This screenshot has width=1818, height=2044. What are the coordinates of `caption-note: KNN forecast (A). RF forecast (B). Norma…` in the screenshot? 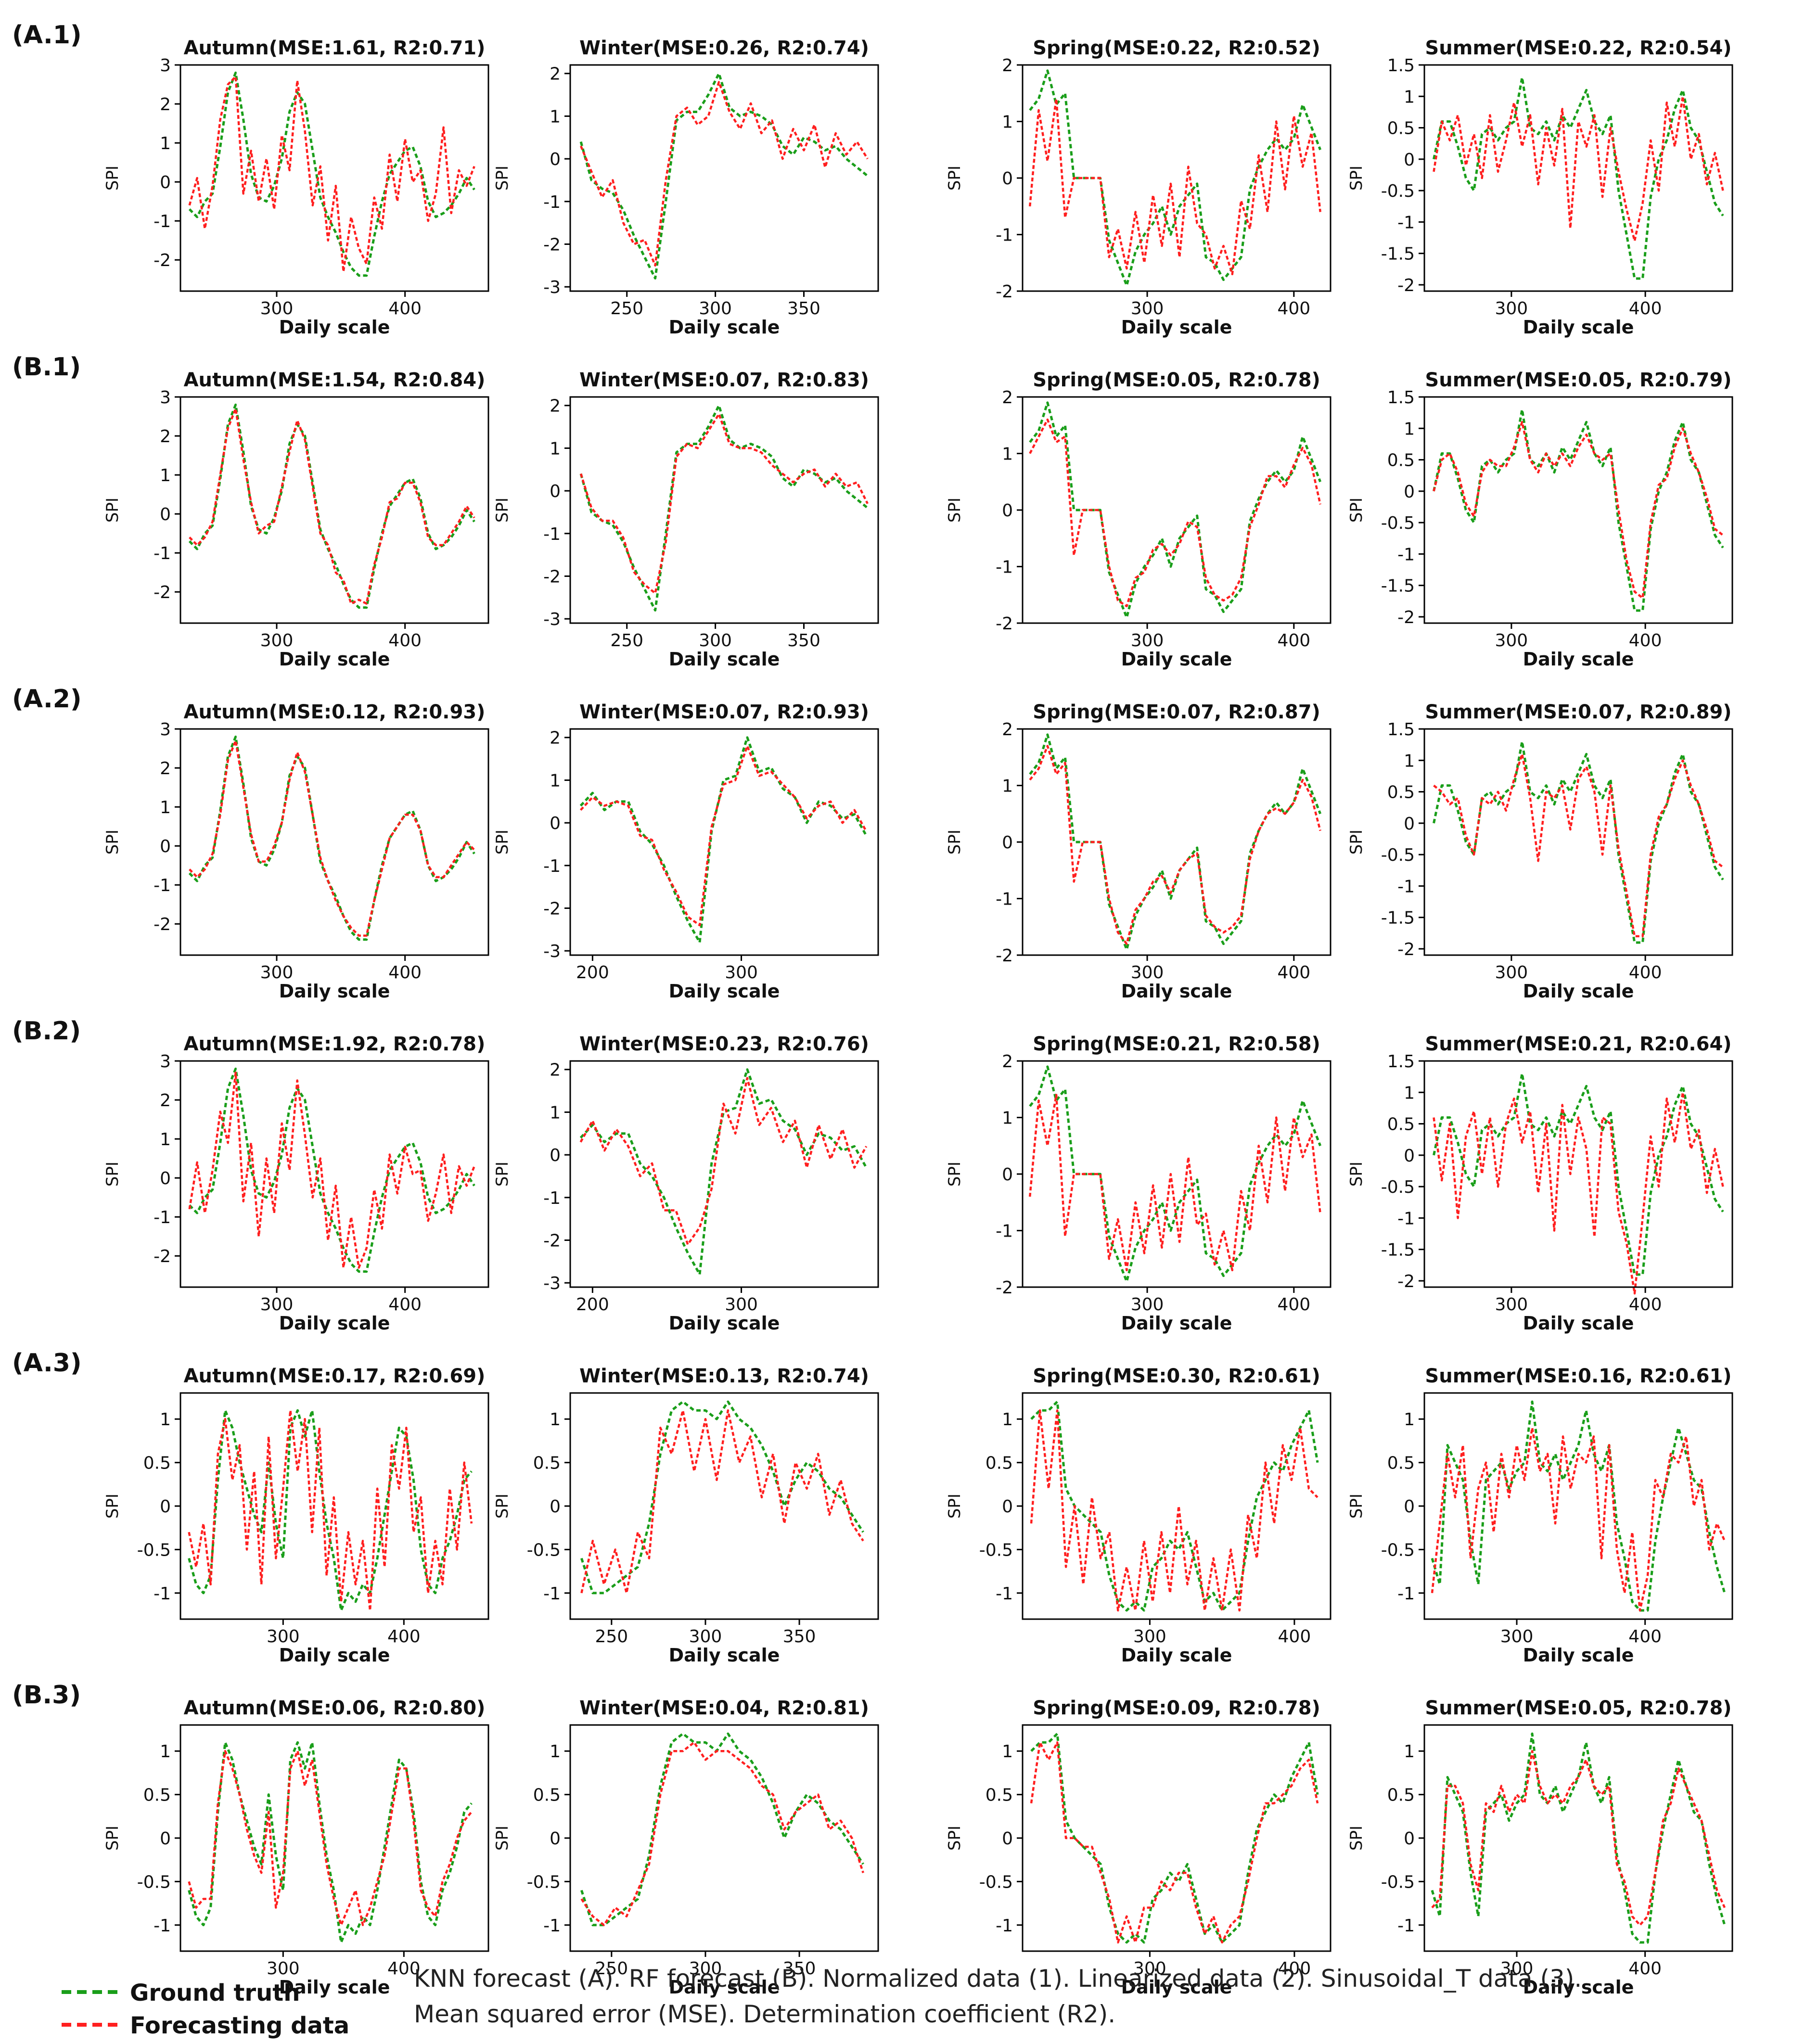 It's located at (998, 1996).